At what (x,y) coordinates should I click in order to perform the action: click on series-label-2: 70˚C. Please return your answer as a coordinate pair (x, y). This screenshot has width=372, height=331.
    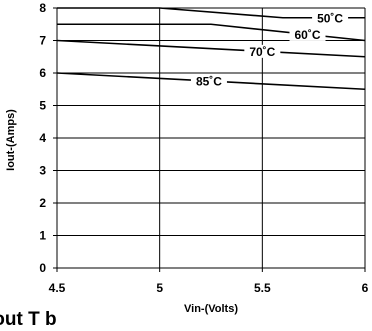
    Looking at the image, I should click on (262, 52).